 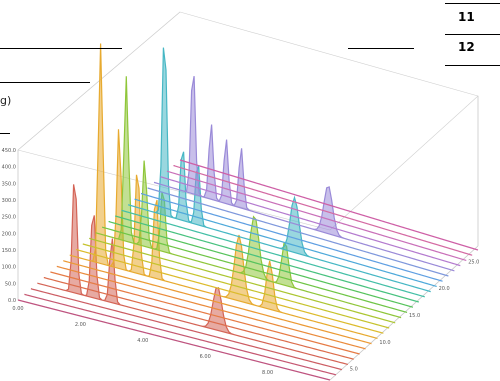 What do you see at coordinates (17, 309) in the screenshot?
I see `x-tick-label-1: 0.00` at bounding box center [17, 309].